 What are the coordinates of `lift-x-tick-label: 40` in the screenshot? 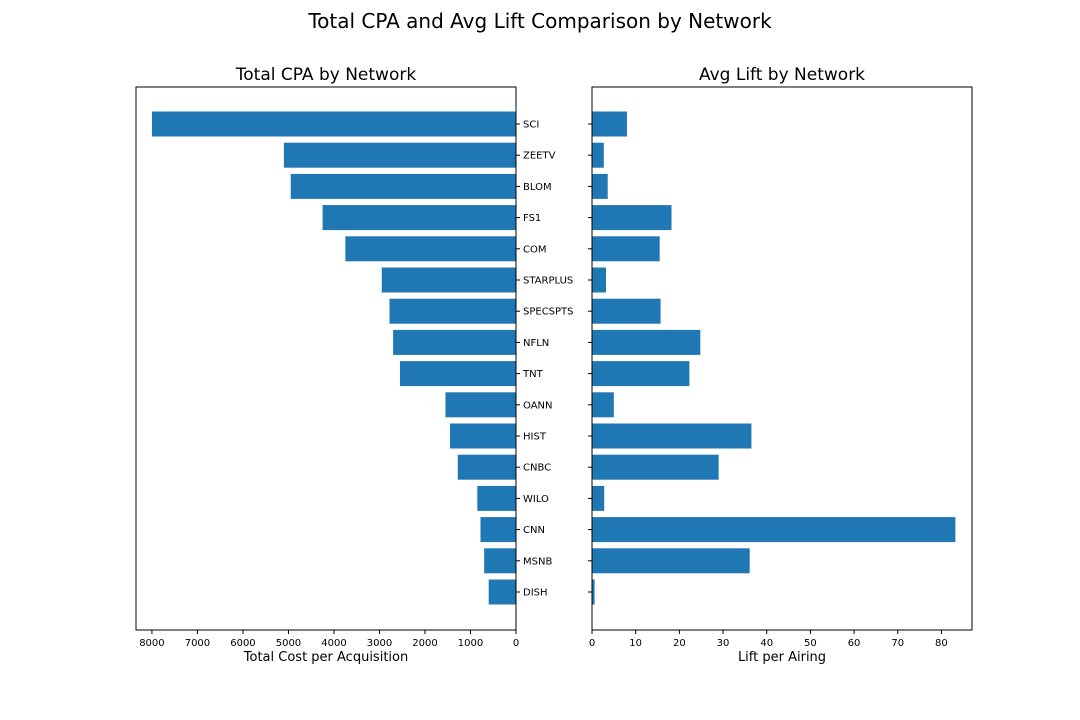 It's located at (766, 643).